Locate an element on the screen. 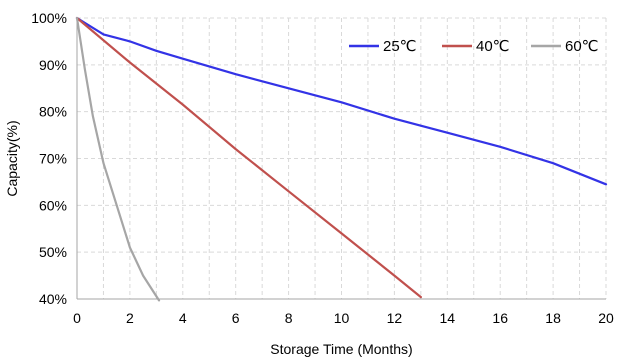 Image resolution: width=618 pixels, height=362 pixels. x-tick-label: 0 is located at coordinates (77, 318).